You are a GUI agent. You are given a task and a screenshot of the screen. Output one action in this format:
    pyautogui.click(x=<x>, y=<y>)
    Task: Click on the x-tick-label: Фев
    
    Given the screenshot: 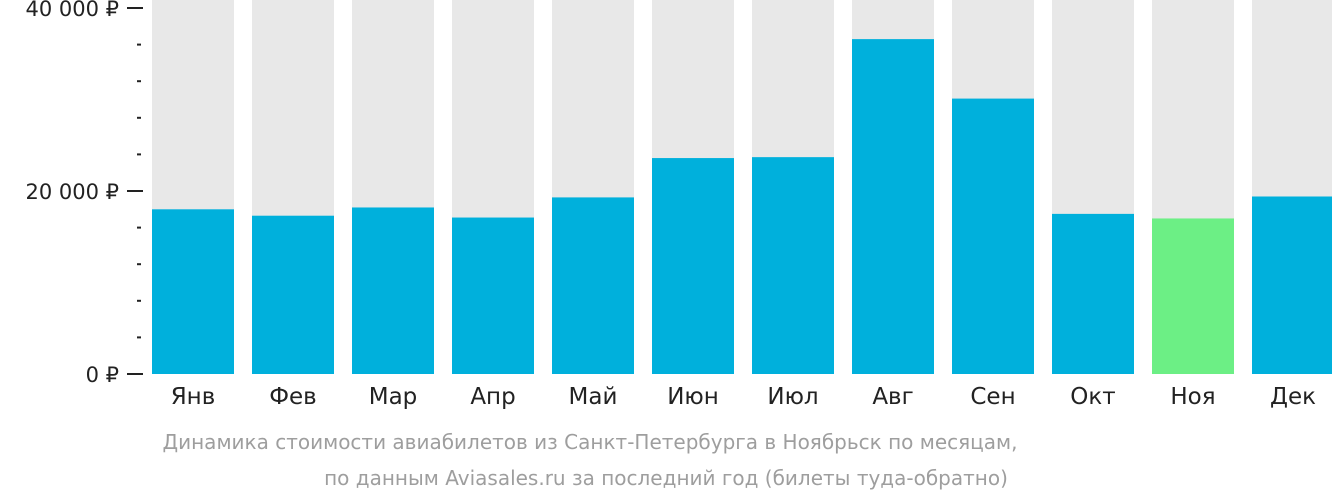 What is the action you would take?
    pyautogui.click(x=293, y=397)
    